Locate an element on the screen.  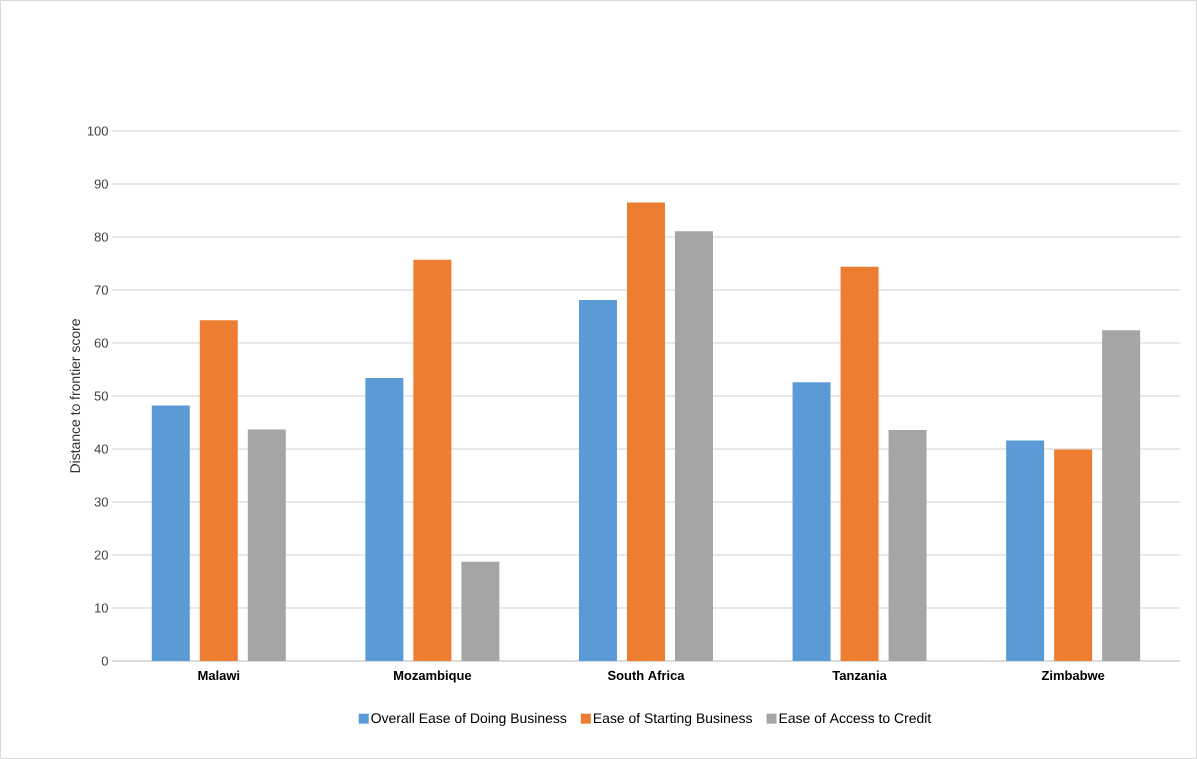
legend-label: Ease of Access to Credit is located at coordinates (855, 718).